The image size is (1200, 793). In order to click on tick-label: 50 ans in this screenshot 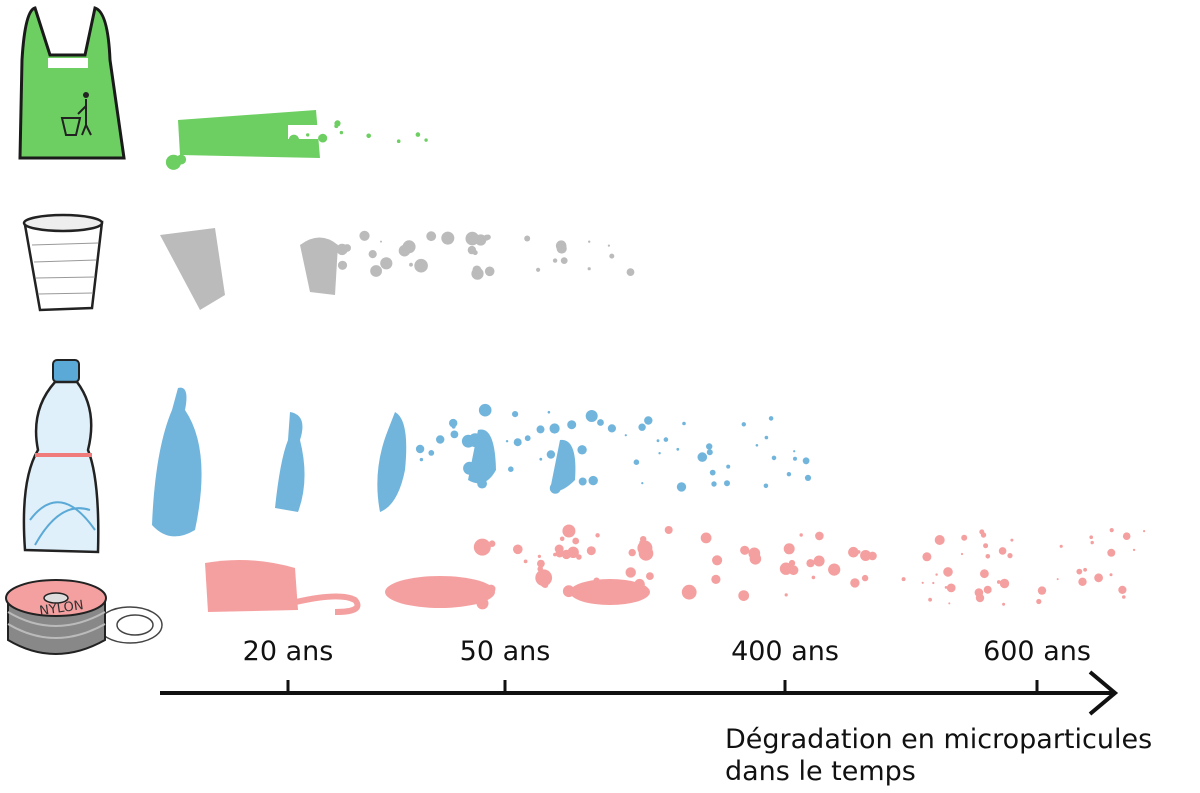, I will do `click(505, 651)`.